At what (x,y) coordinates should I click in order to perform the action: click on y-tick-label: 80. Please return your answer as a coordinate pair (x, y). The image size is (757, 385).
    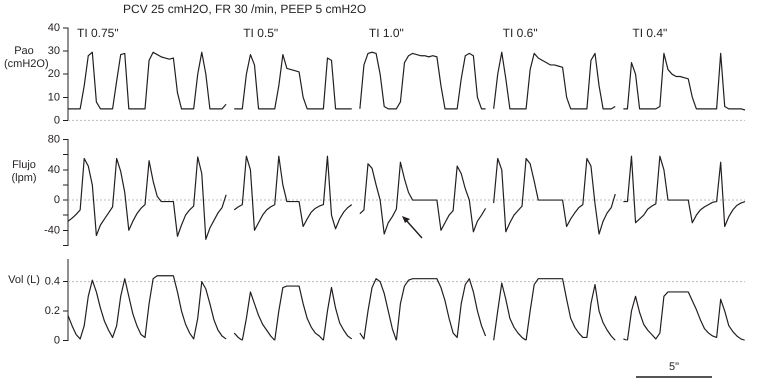
    Looking at the image, I should click on (54, 140).